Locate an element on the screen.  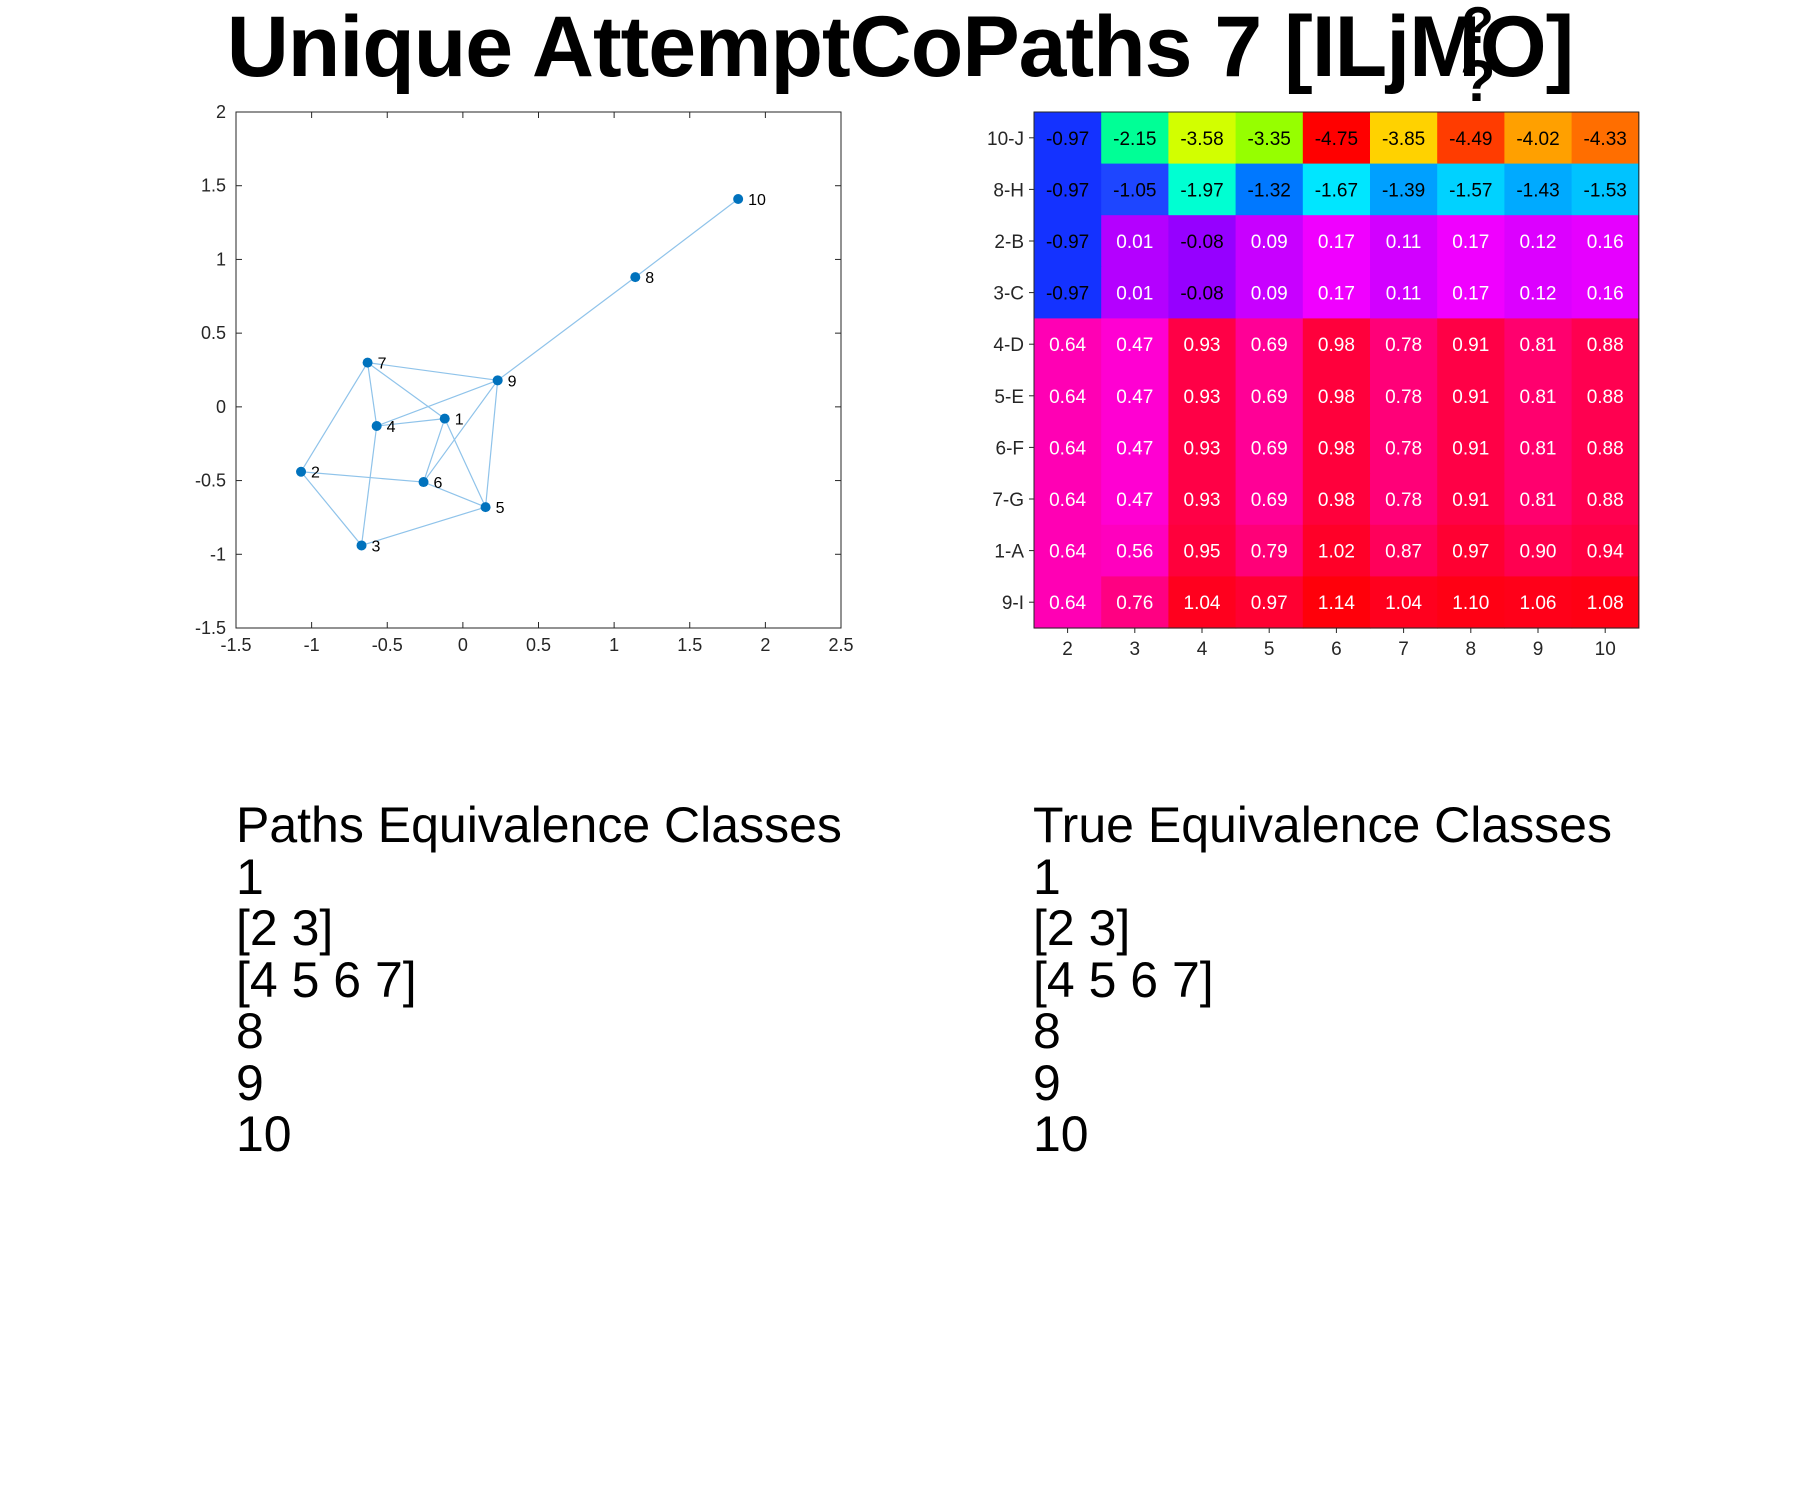
y-tick-label: -1.5 is located at coordinates (210, 628).